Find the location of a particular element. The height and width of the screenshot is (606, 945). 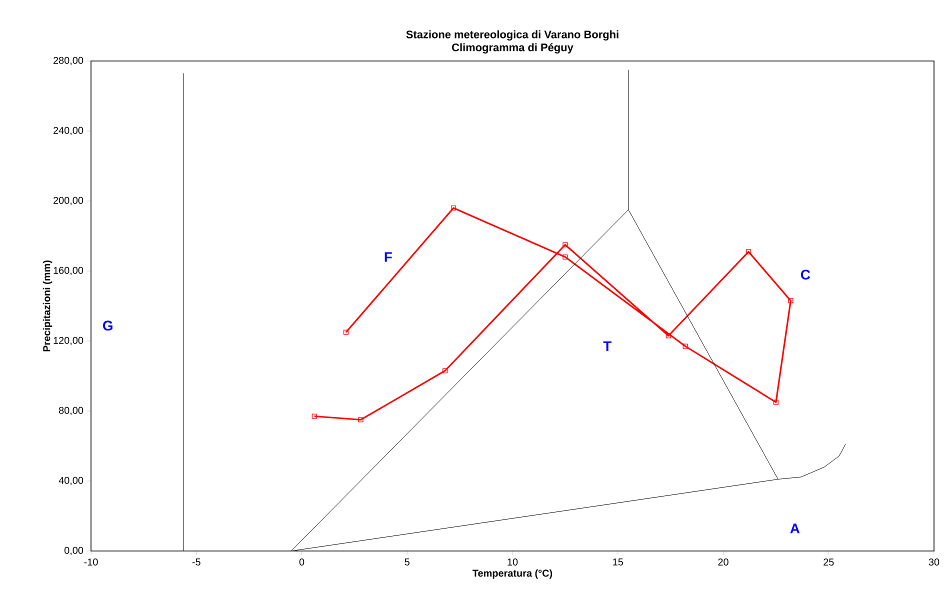

annotation: F is located at coordinates (388, 257).